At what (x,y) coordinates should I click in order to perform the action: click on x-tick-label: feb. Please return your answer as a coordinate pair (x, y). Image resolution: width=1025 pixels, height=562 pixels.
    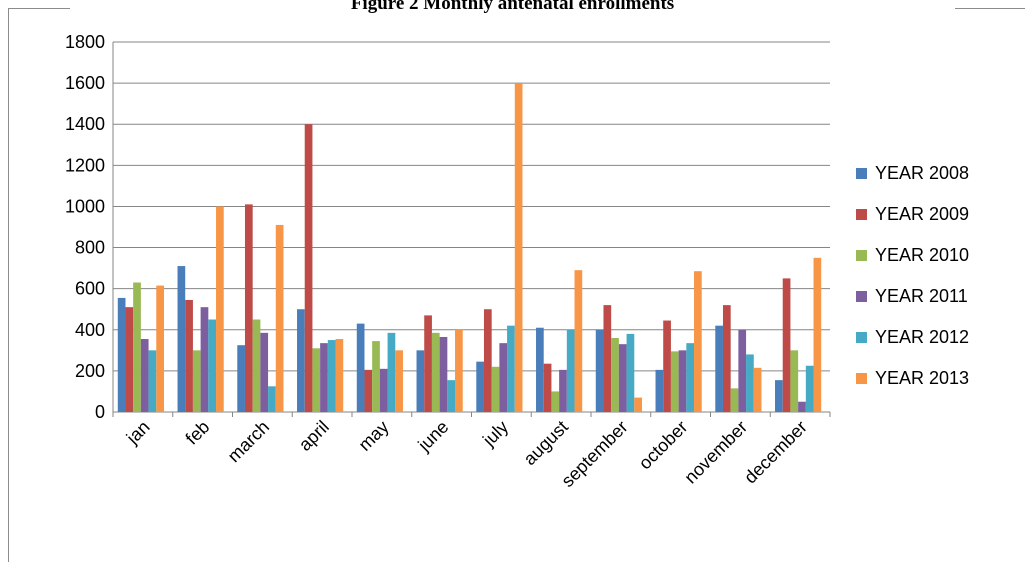
    Looking at the image, I should click on (198, 433).